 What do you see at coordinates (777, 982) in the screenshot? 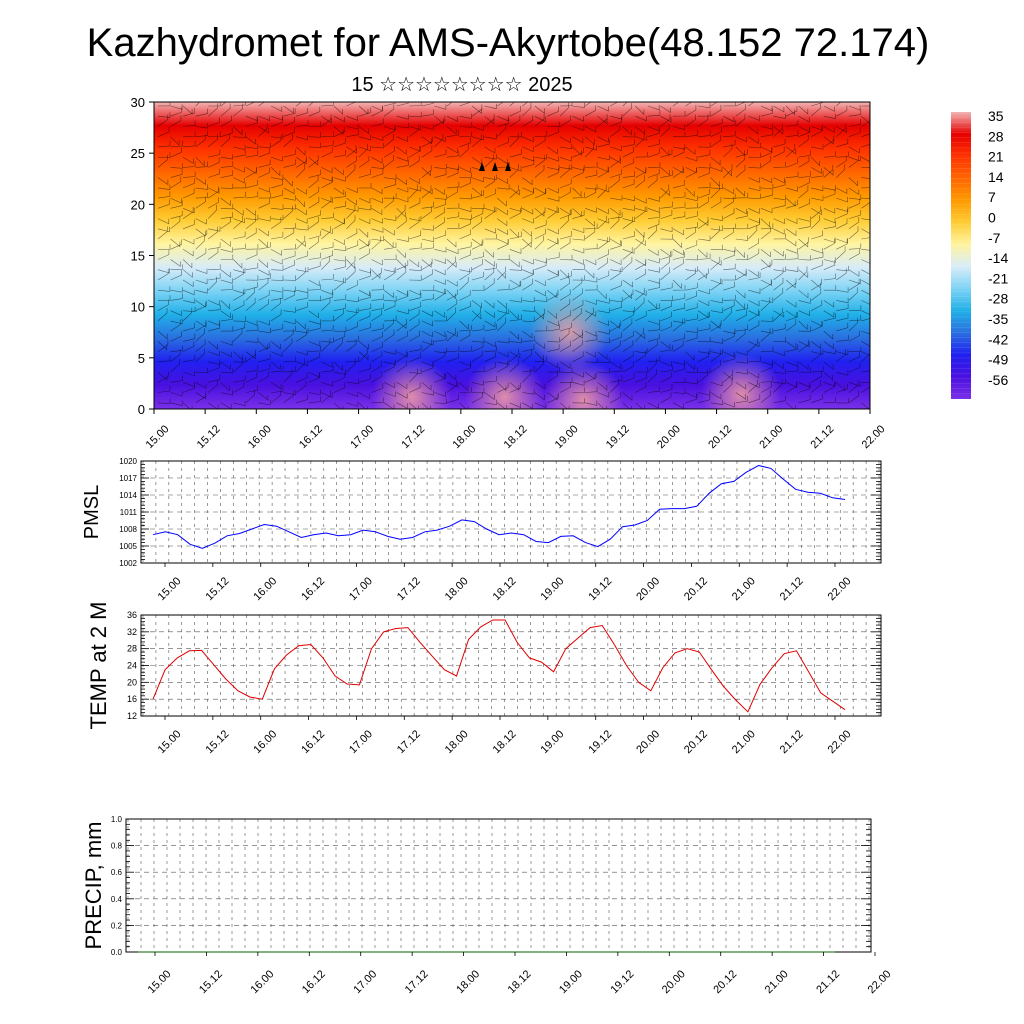
I see `precip-xtick-label: 21.00` at bounding box center [777, 982].